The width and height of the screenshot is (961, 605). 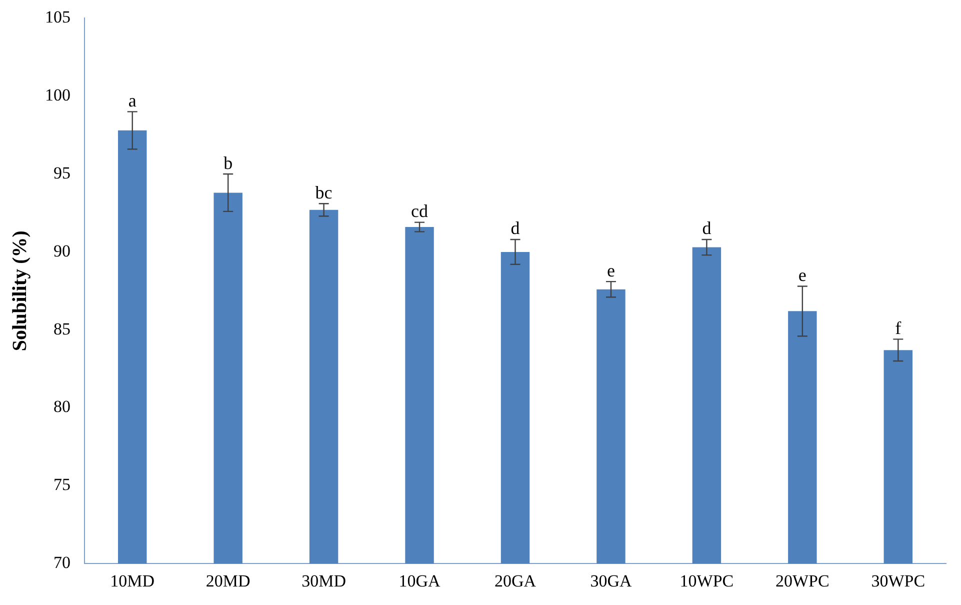 I want to click on y-tick-label: 70, so click(x=62, y=562).